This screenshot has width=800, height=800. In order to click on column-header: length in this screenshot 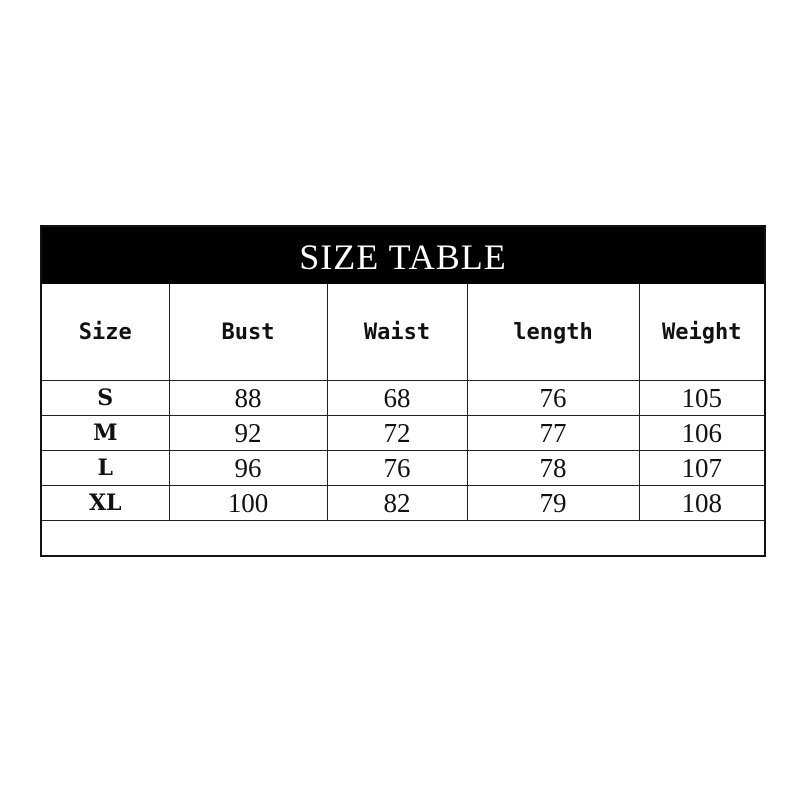, I will do `click(553, 332)`.